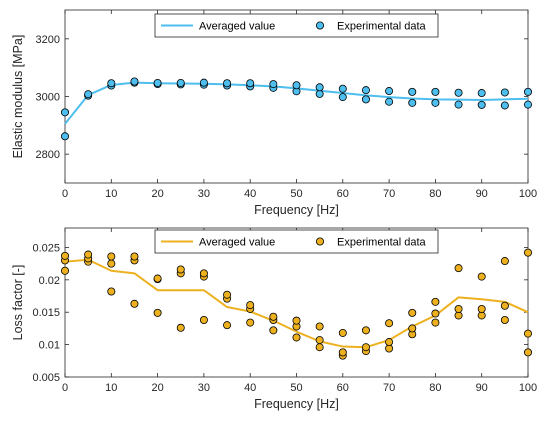  Describe the element at coordinates (237, 27) in the screenshot. I see `legend-label-averaged: Averaged value` at that location.